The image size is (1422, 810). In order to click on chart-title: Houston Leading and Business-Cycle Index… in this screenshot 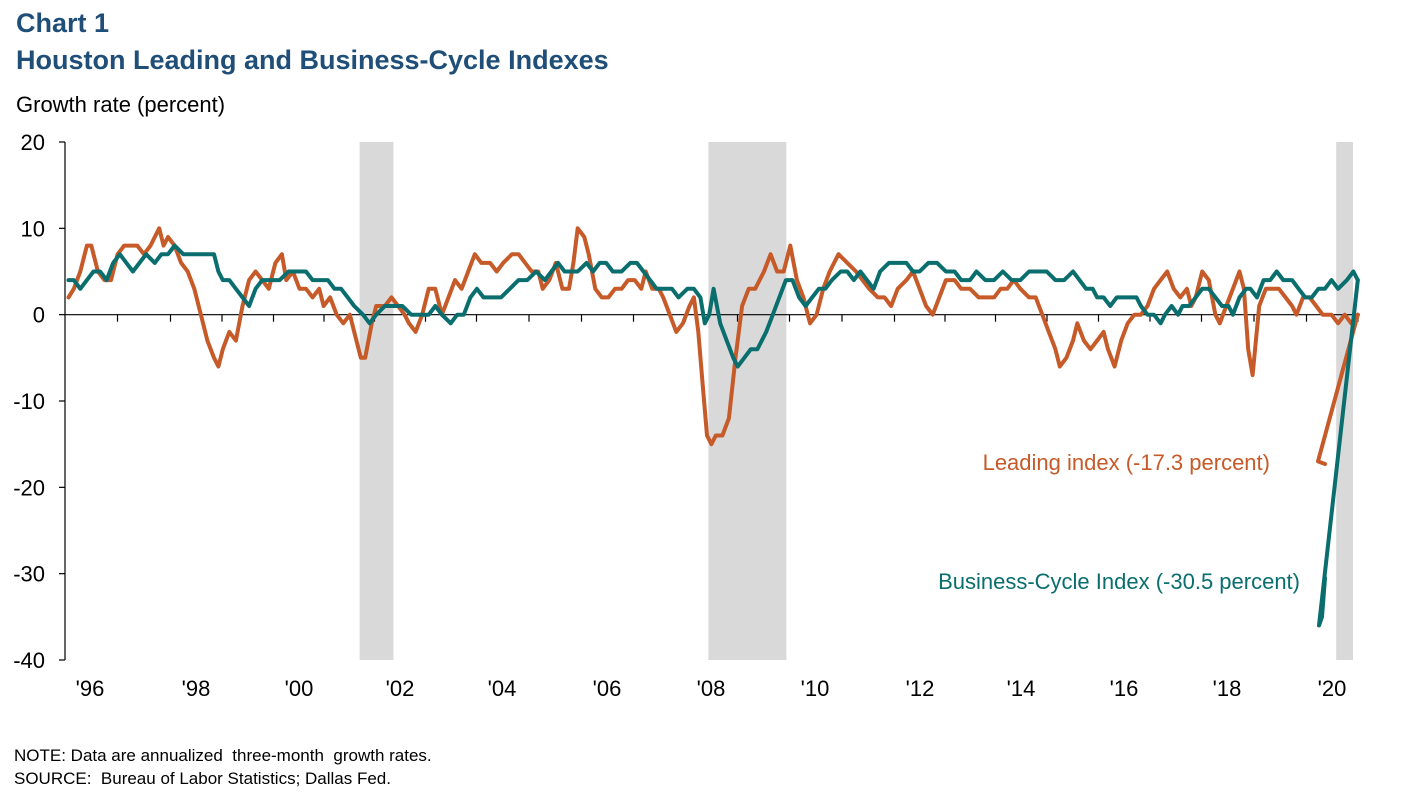, I will do `click(312, 60)`.